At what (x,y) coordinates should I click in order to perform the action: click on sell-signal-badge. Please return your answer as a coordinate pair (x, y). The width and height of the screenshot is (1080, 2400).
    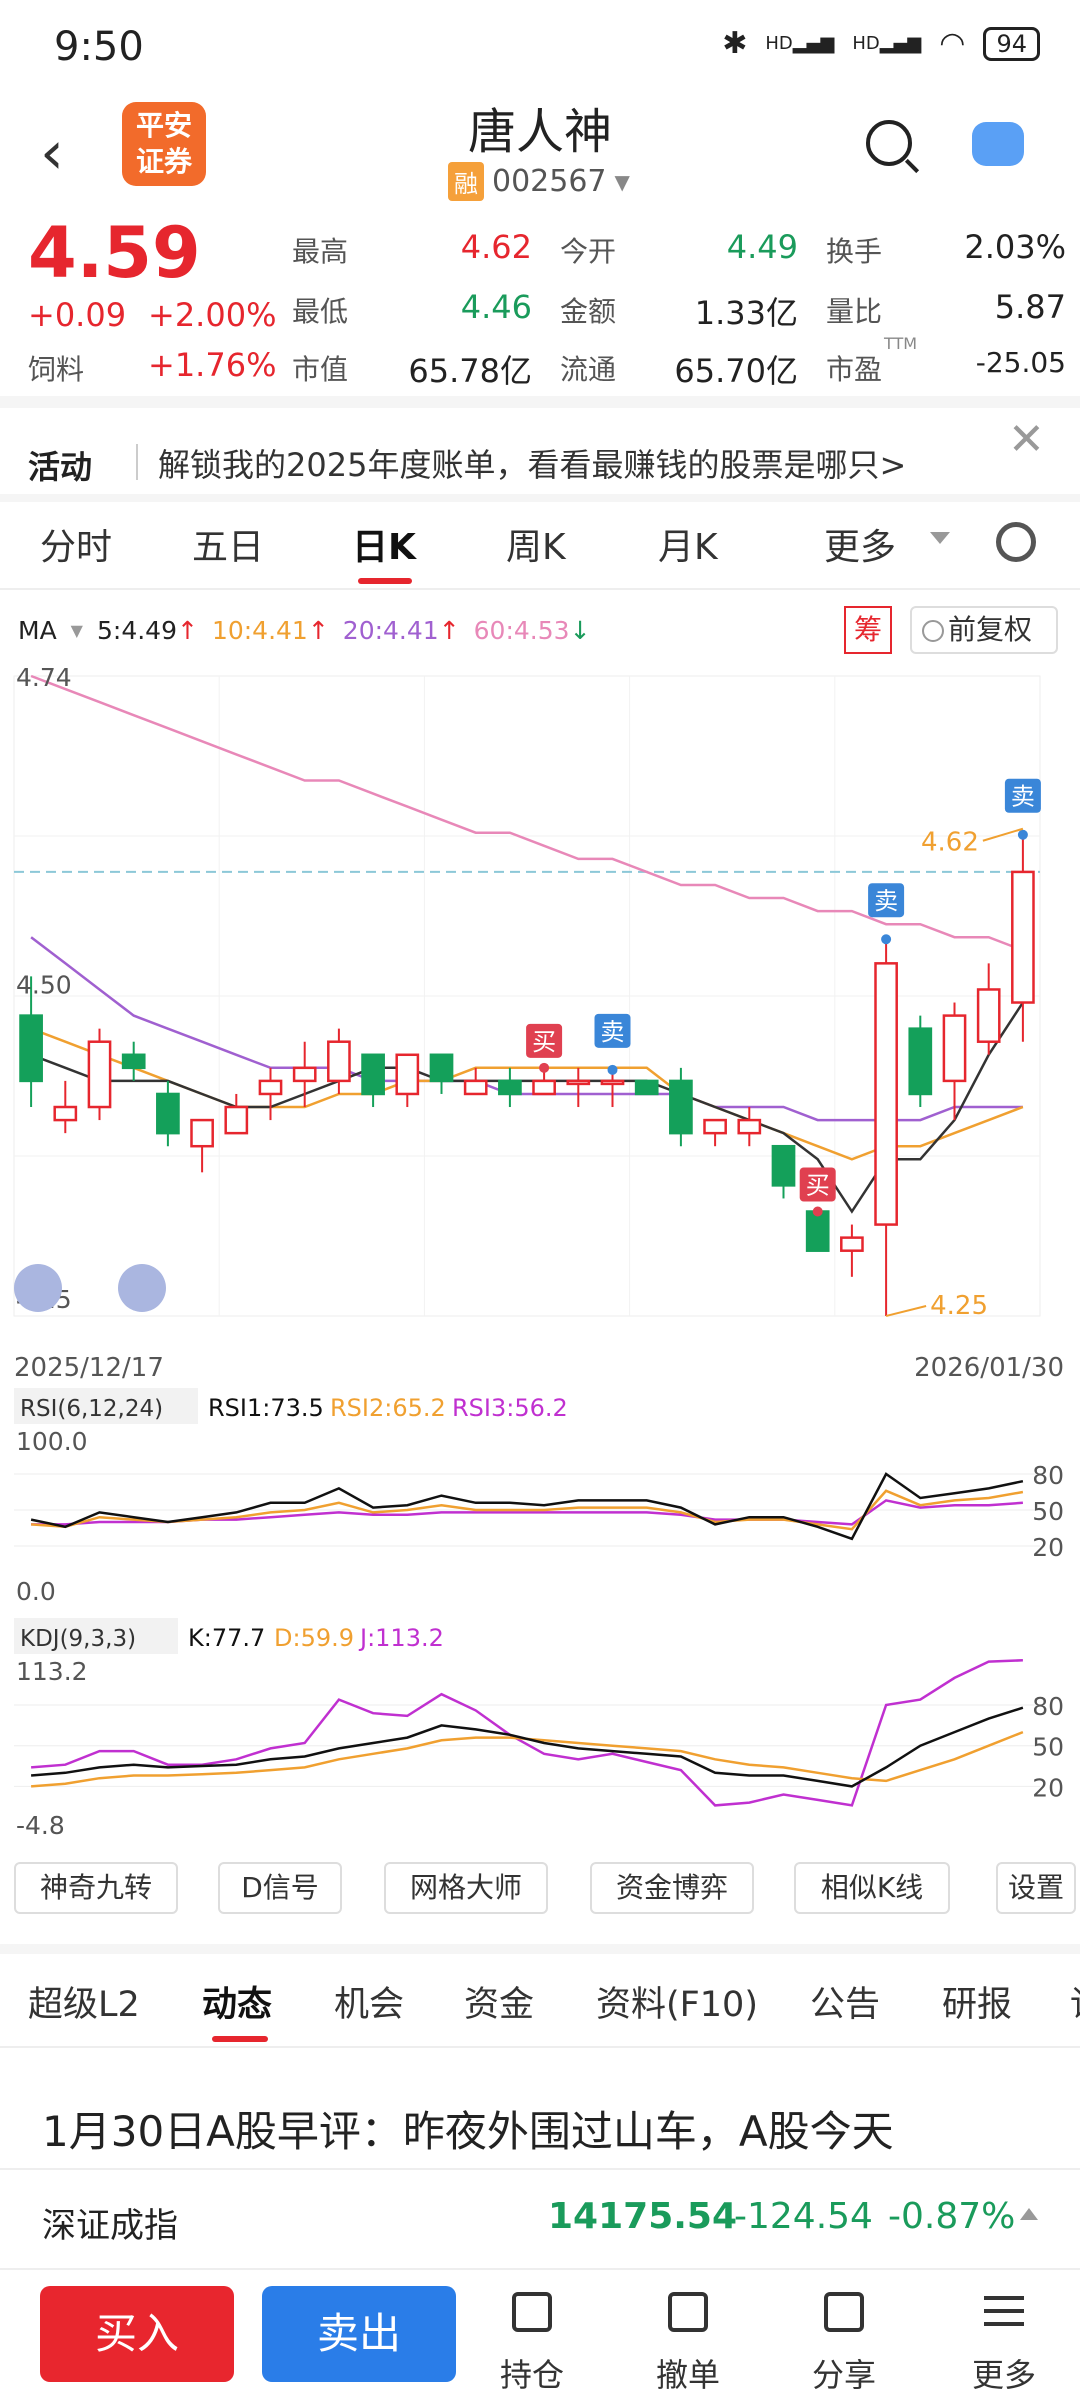
    Looking at the image, I should click on (1022, 795).